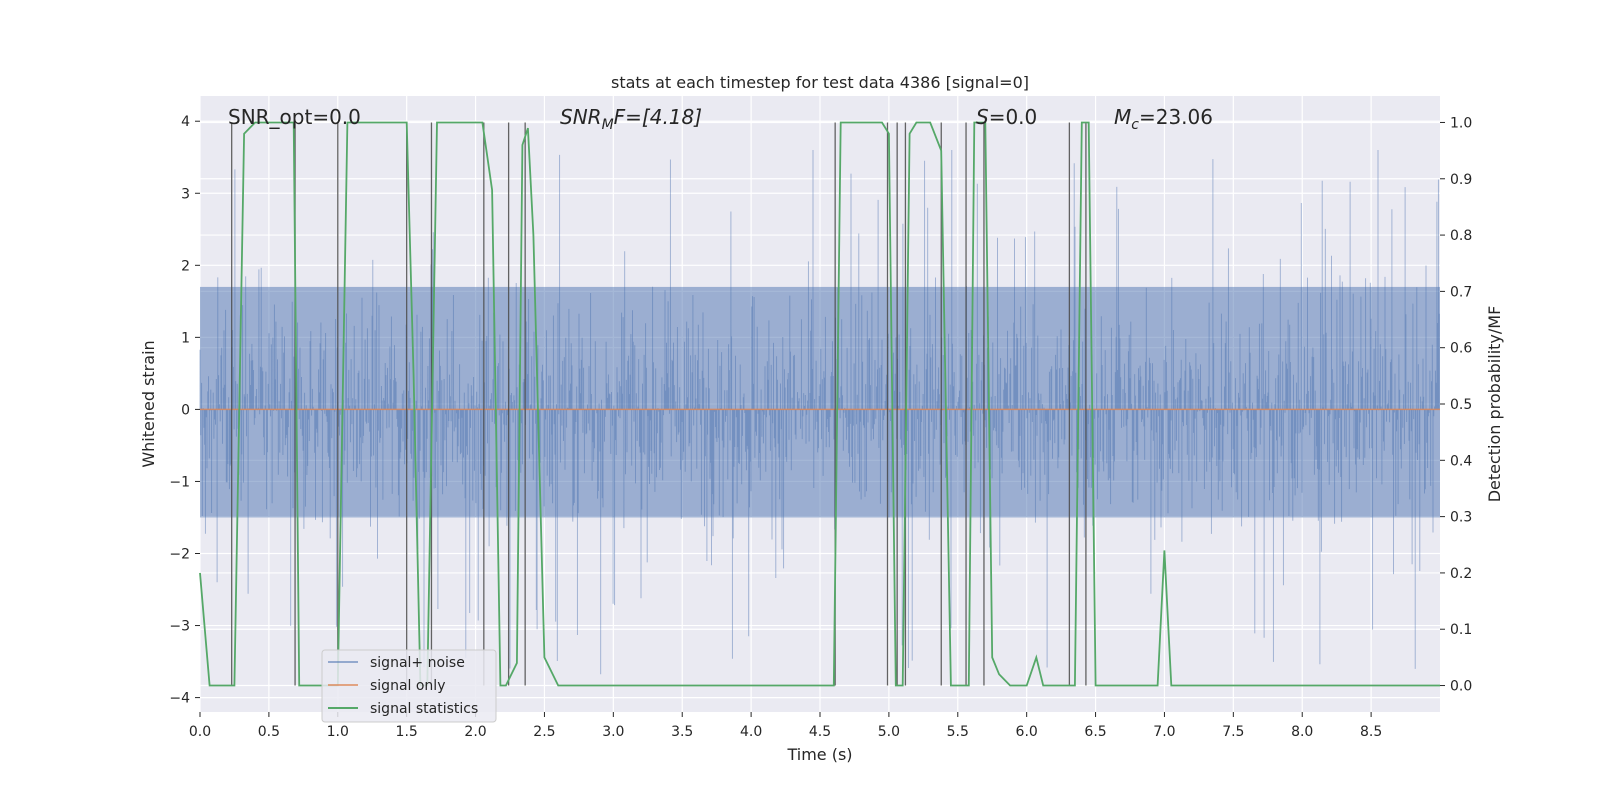 This screenshot has width=1600, height=800. I want to click on snr-mf-suffix: F=[4.18], so click(658, 117).